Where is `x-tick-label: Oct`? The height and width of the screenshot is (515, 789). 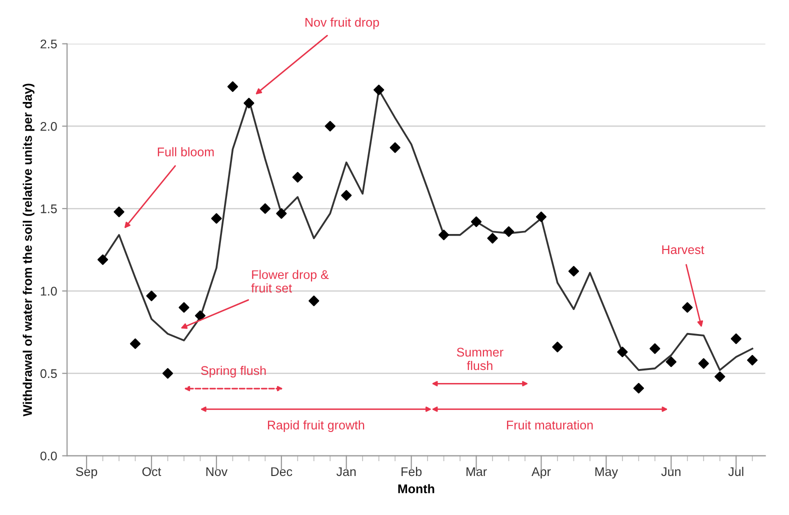
x-tick-label: Oct is located at coordinates (152, 471).